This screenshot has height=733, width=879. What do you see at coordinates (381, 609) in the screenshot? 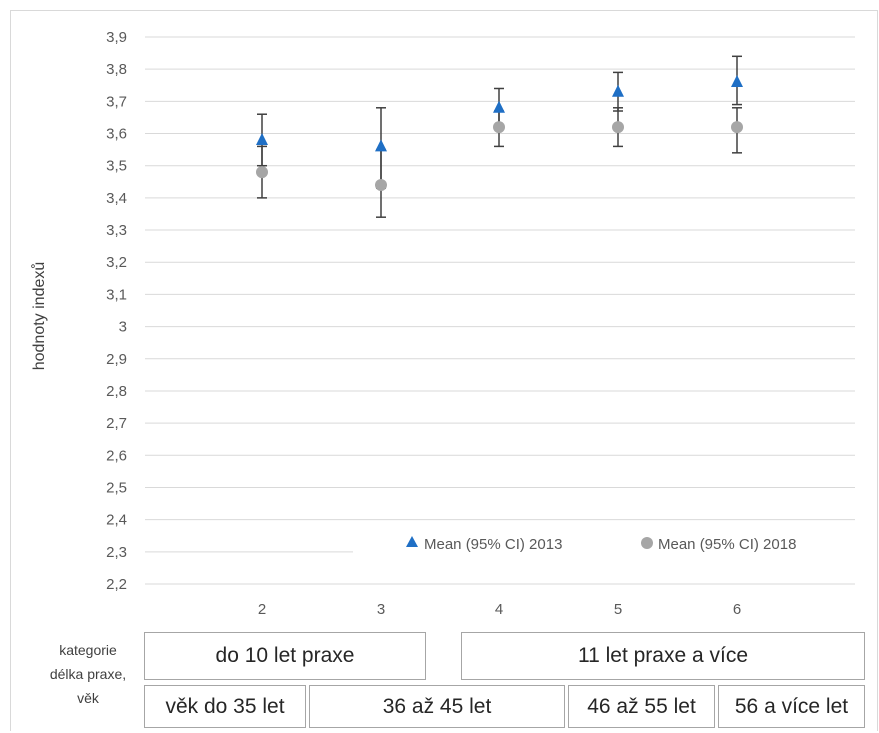
I see `x-tick-label: 3` at bounding box center [381, 609].